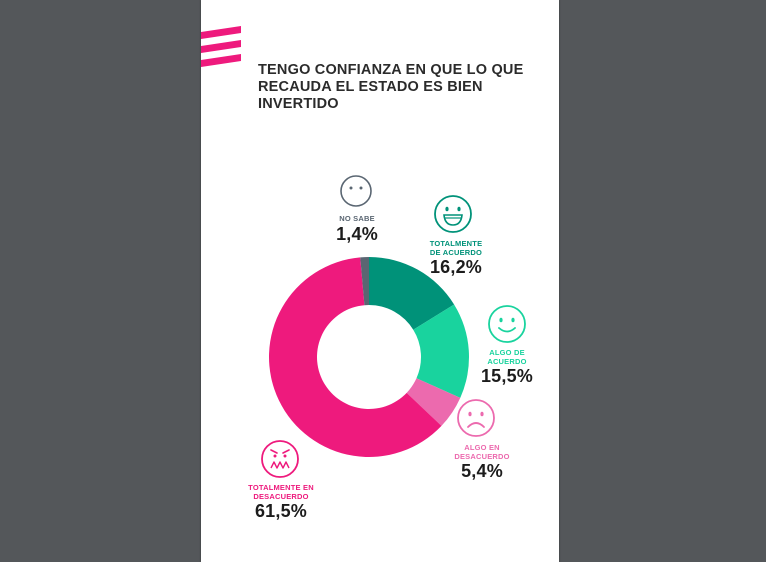 The width and height of the screenshot is (766, 562). I want to click on label-algo-desacuerdo-text: ALGO EN DESACUERDO, so click(482, 452).